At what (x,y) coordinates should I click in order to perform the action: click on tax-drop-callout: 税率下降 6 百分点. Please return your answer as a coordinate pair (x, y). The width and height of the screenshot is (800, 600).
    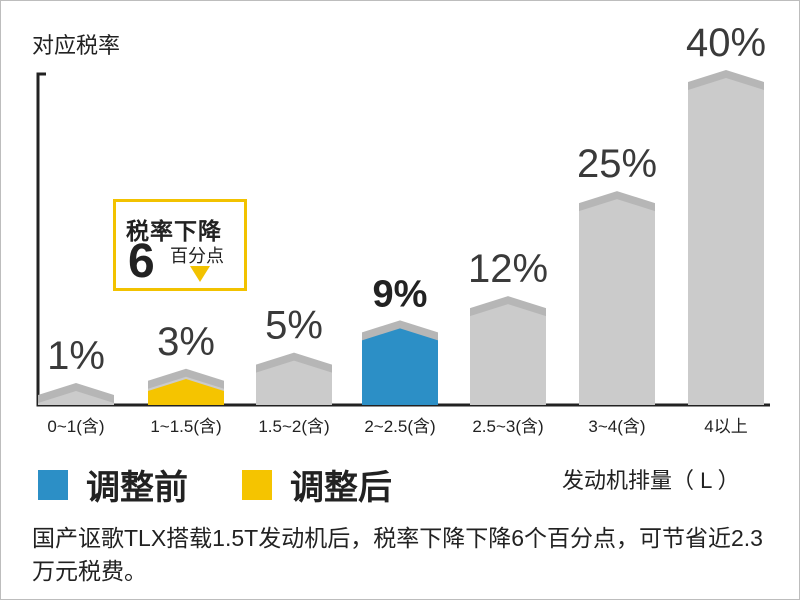
    Looking at the image, I should click on (180, 245).